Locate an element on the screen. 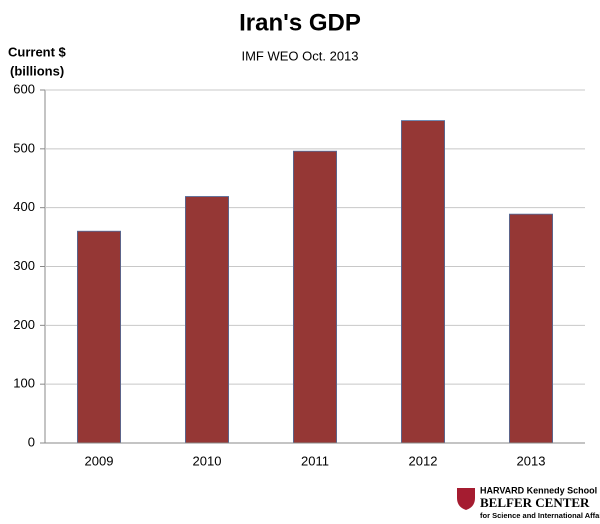 This screenshot has height=524, width=600. x-tick-label: 2009 is located at coordinates (99, 460).